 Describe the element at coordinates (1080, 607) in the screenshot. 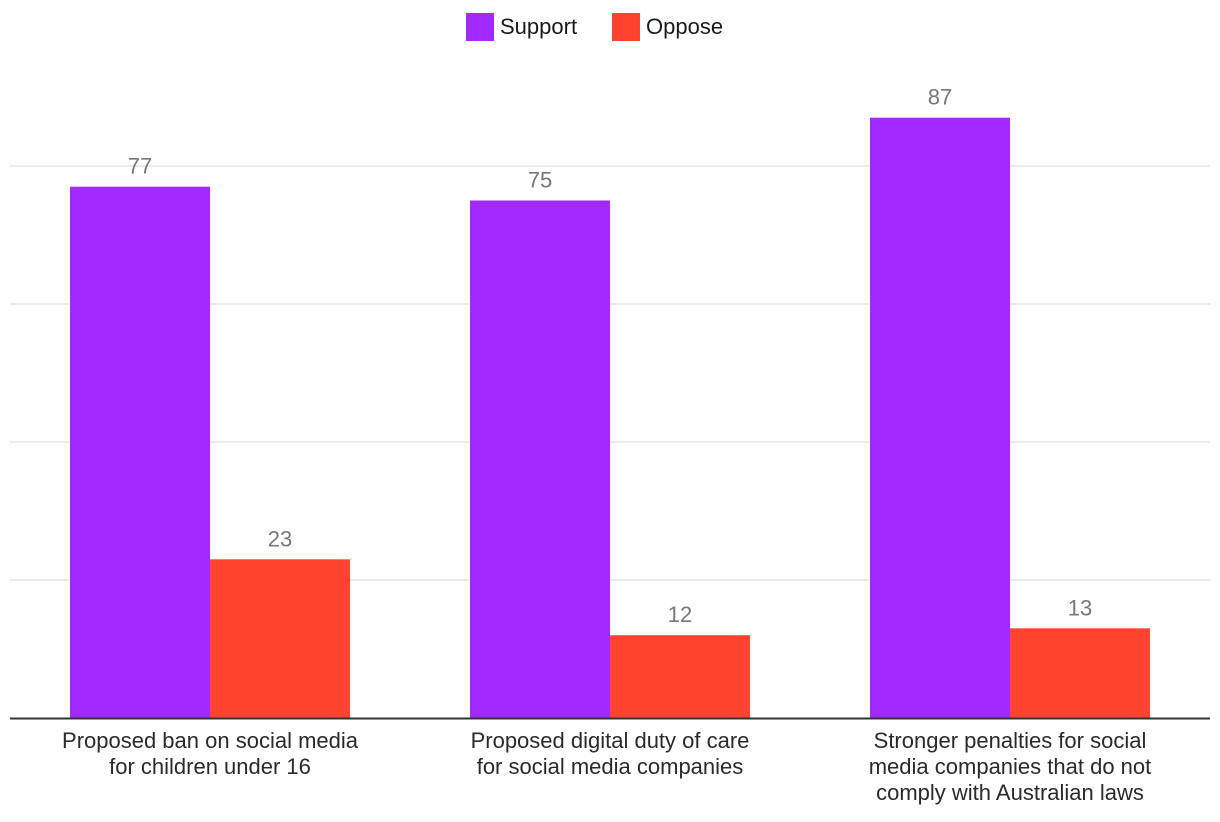

I see `value-label-oppose-3: 13` at that location.